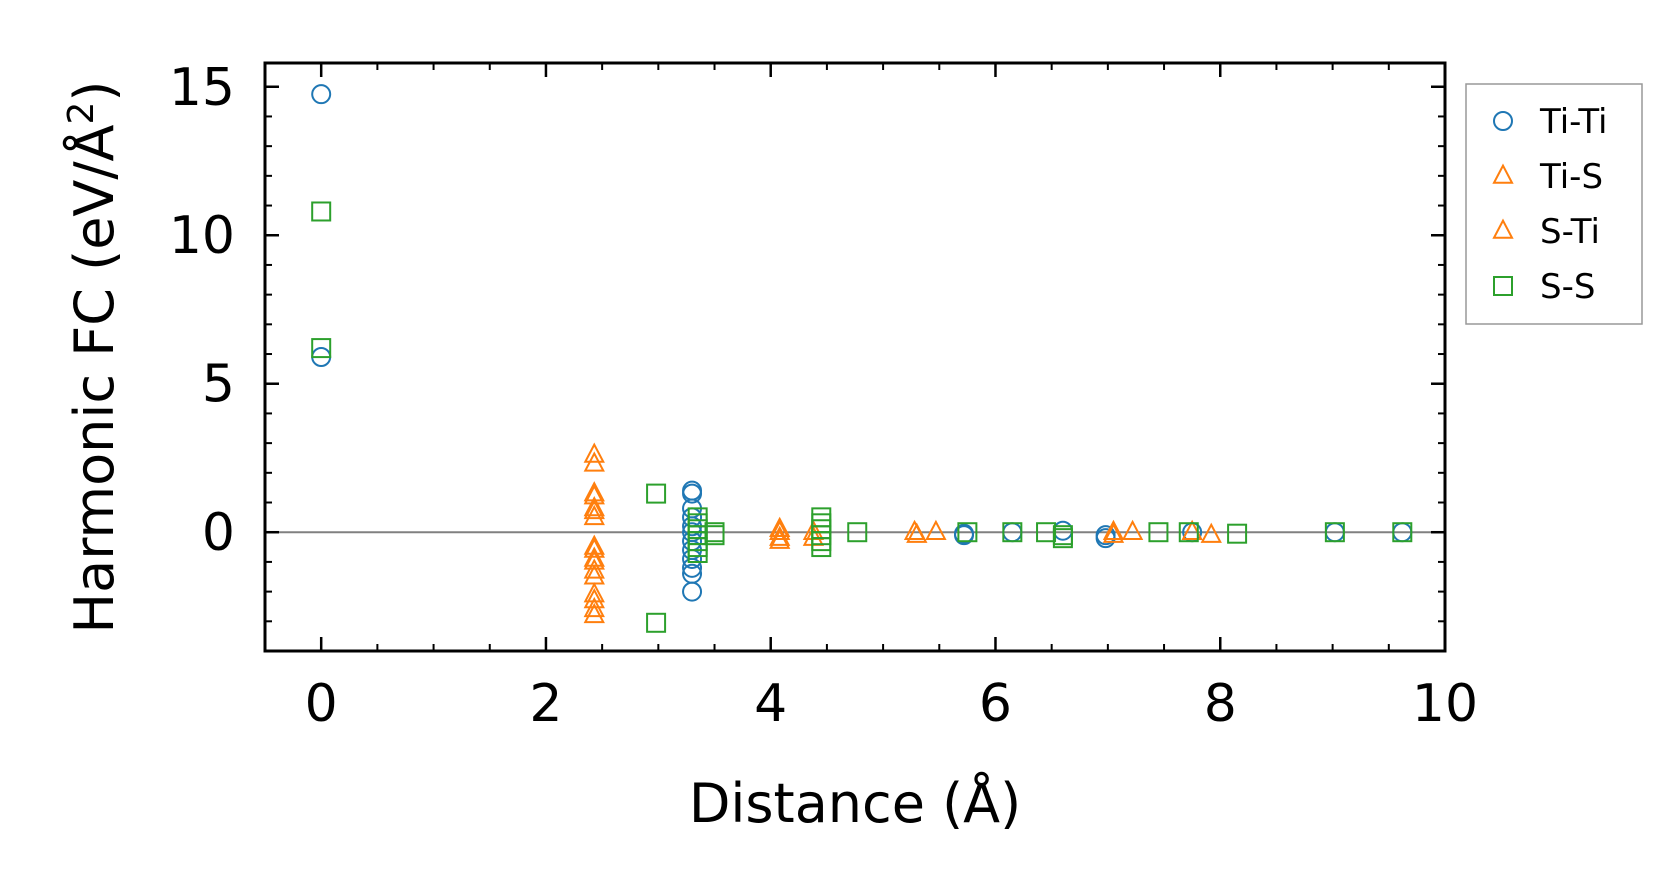 Image resolution: width=1680 pixels, height=890 pixels. I want to click on x-tick-label: 0, so click(321, 704).